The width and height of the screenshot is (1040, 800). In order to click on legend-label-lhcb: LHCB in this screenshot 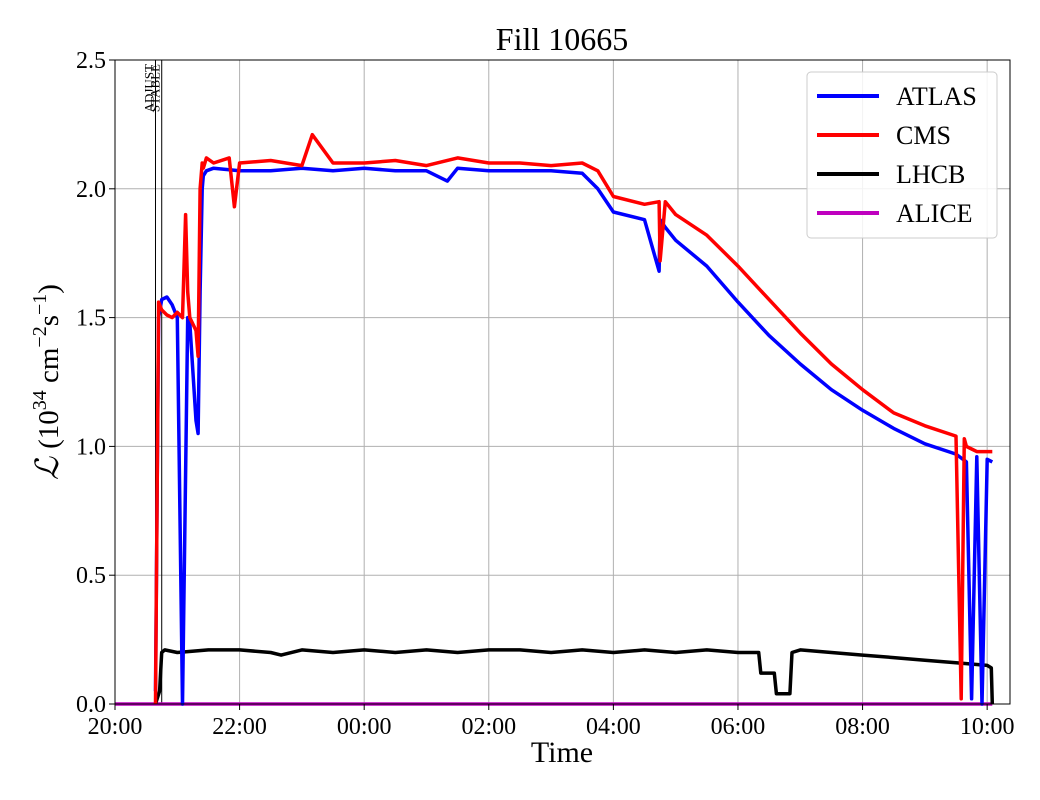, I will do `click(930, 174)`.